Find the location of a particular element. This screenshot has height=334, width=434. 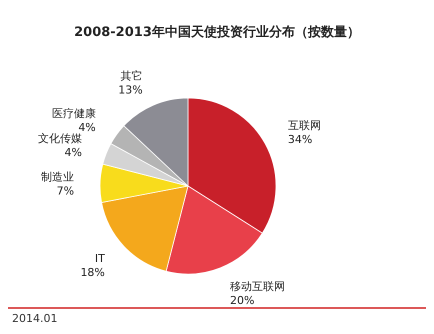

data-label: 13% is located at coordinates (130, 89).